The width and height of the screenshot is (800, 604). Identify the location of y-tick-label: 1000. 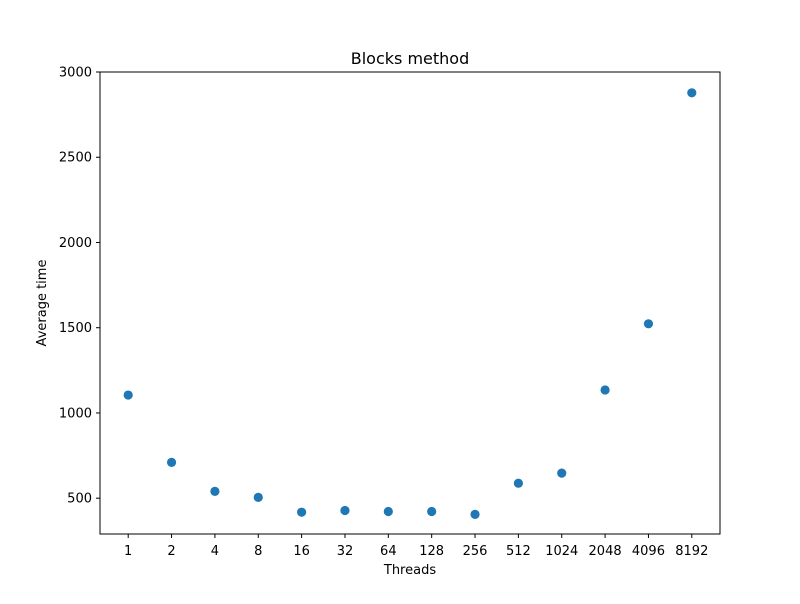
(75, 413).